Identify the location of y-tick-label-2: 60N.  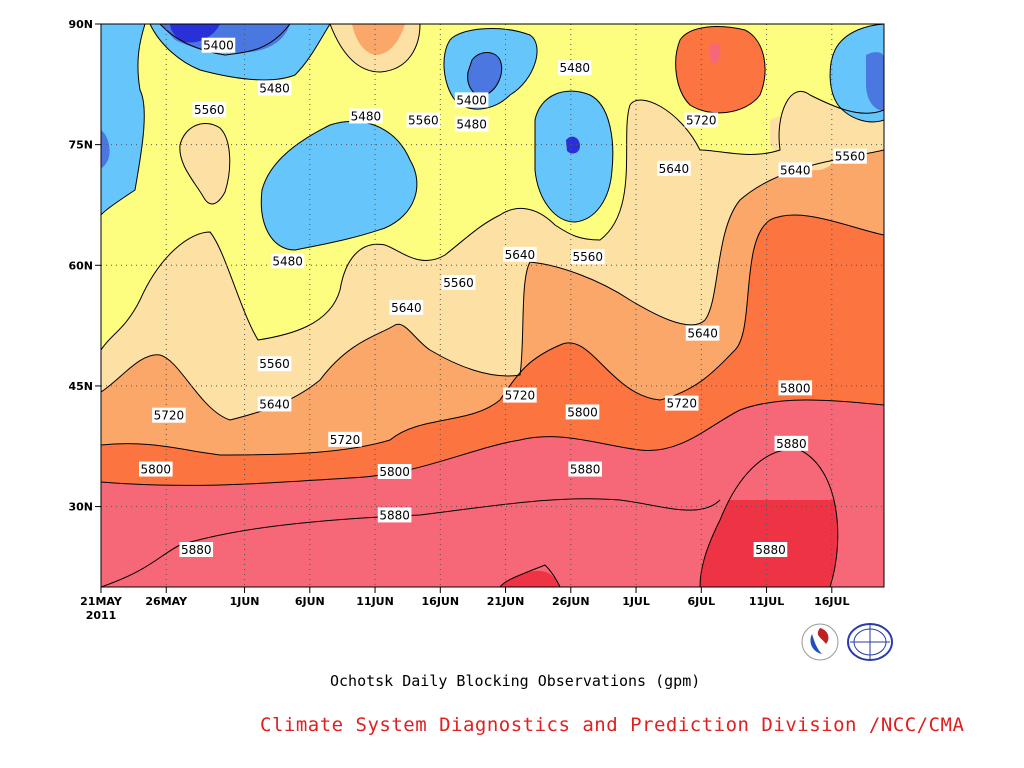
(80, 265).